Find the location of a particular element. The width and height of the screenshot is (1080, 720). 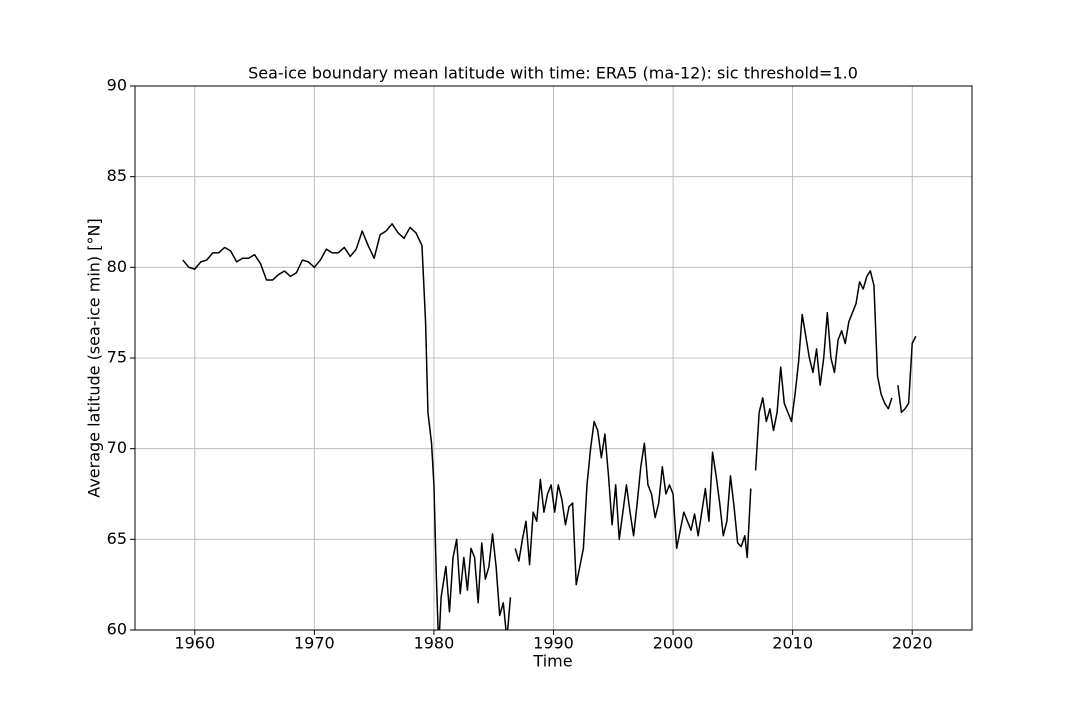

x-tick-label: 2020 is located at coordinates (912, 643).